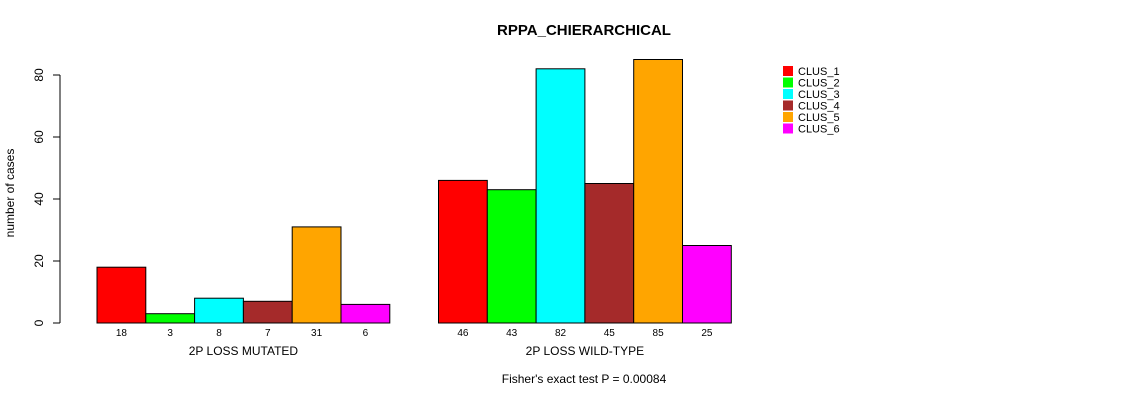  I want to click on bar-count-labels: 18 3 8 7 31 6 46 43 82 45 85 25, so click(414, 333).